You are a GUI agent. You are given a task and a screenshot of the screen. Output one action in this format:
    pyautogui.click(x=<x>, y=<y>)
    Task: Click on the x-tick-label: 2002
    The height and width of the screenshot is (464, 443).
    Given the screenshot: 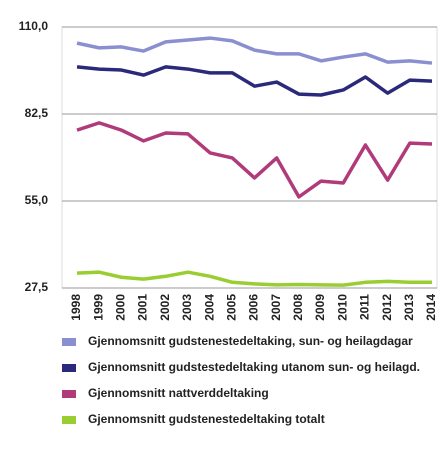 What is the action you would take?
    pyautogui.click(x=165, y=307)
    